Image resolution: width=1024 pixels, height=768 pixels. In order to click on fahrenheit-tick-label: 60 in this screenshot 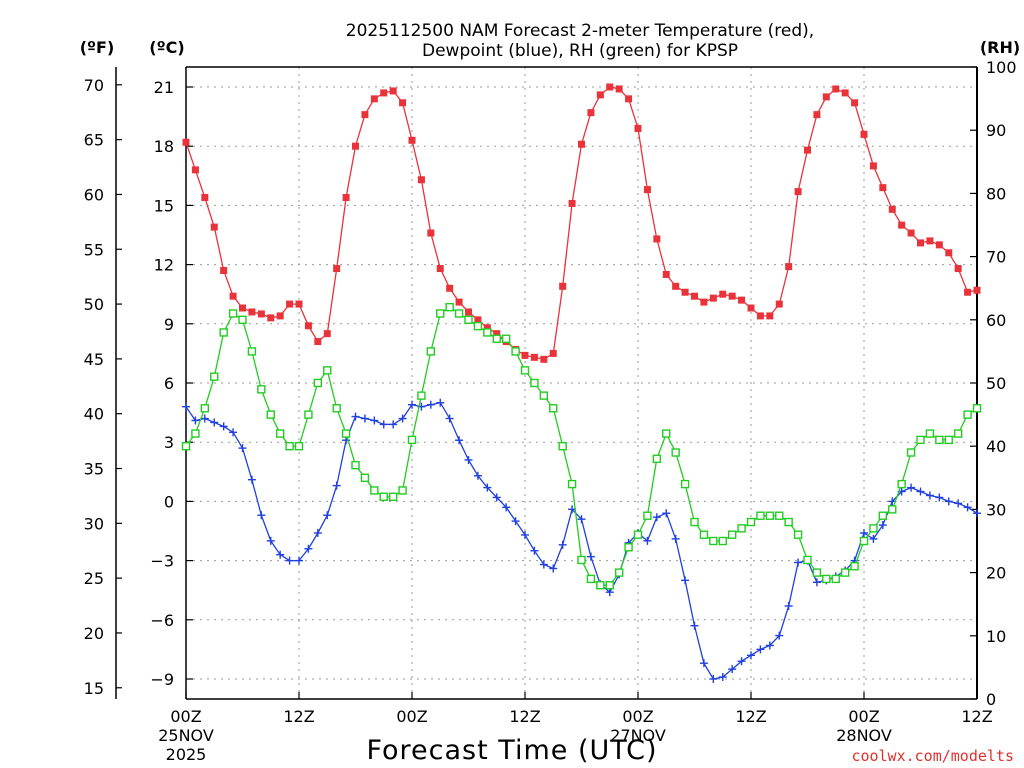, I will do `click(94, 194)`.